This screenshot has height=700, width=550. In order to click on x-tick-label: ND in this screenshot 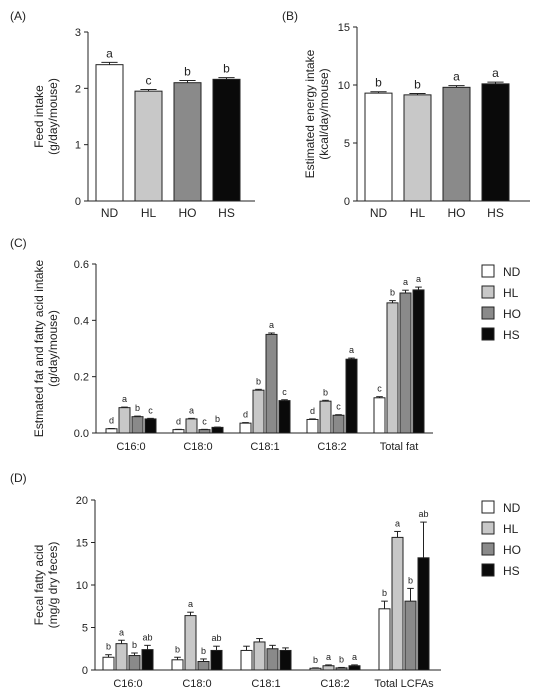, I will do `click(110, 213)`.